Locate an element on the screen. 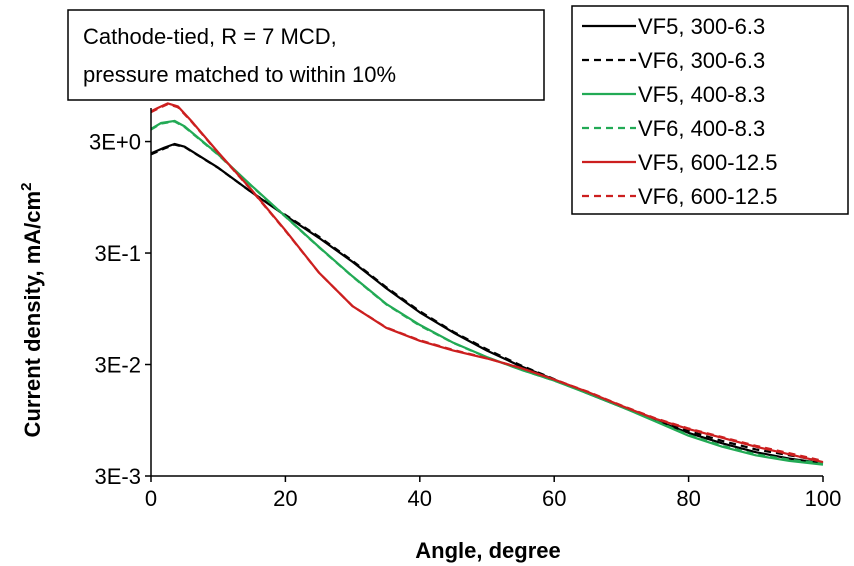 Image resolution: width=854 pixels, height=566 pixels. legend-label-3: VF5, 400-8.3 is located at coordinates (701, 94).